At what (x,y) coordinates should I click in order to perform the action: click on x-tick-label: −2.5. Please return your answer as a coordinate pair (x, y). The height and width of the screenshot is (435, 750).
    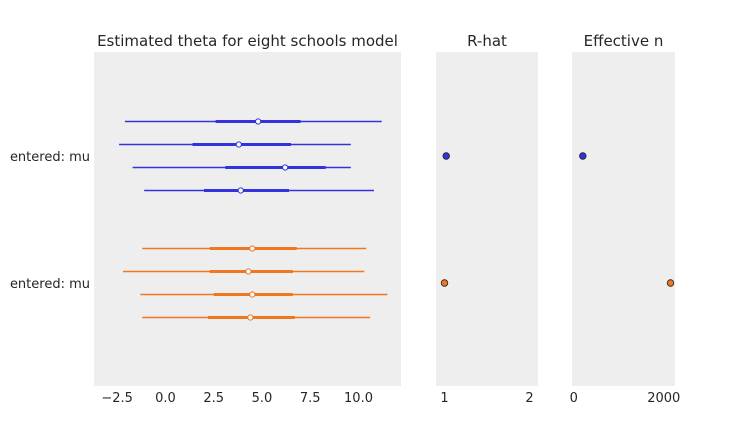
    Looking at the image, I should click on (117, 398).